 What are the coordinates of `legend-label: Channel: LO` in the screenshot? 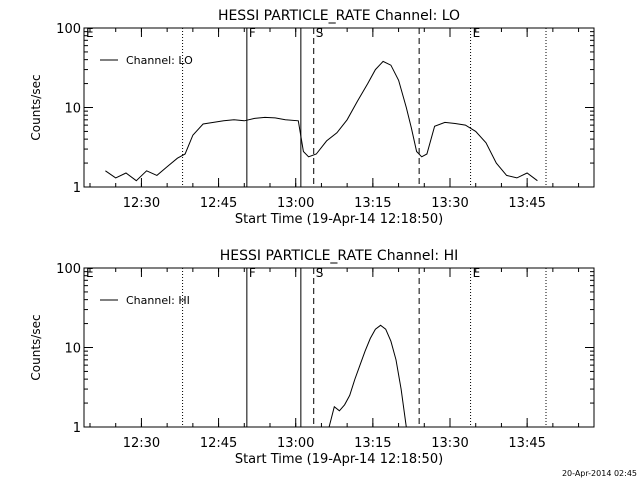 It's located at (159, 60).